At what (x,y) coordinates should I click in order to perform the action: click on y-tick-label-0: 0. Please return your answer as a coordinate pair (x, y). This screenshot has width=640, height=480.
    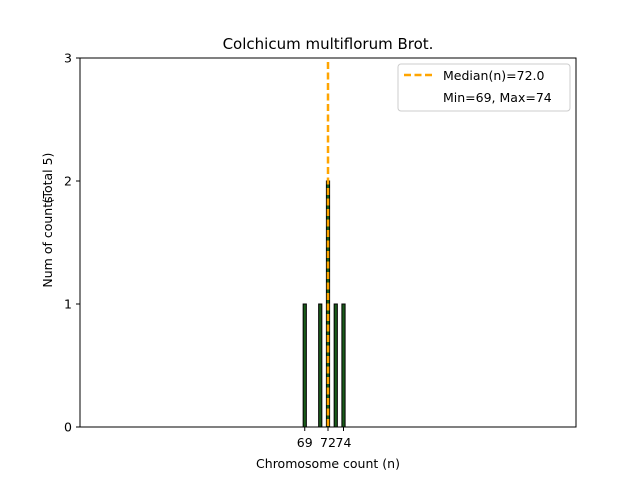
    Looking at the image, I should click on (68, 427).